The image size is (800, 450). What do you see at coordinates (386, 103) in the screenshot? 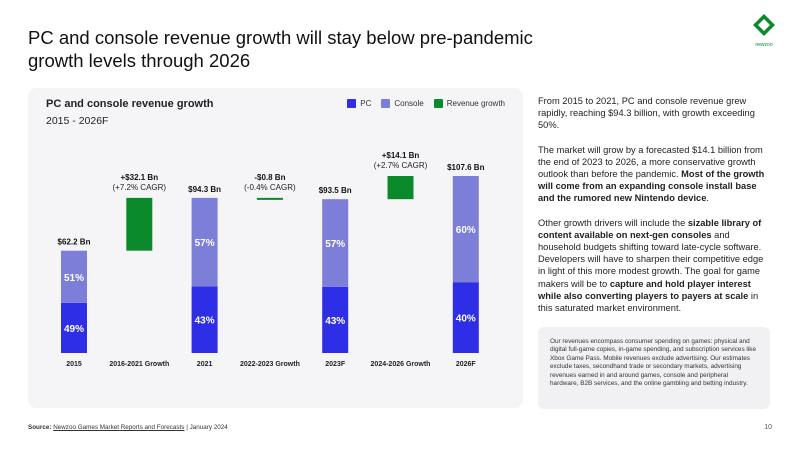
I see `legend-swatch-console` at bounding box center [386, 103].